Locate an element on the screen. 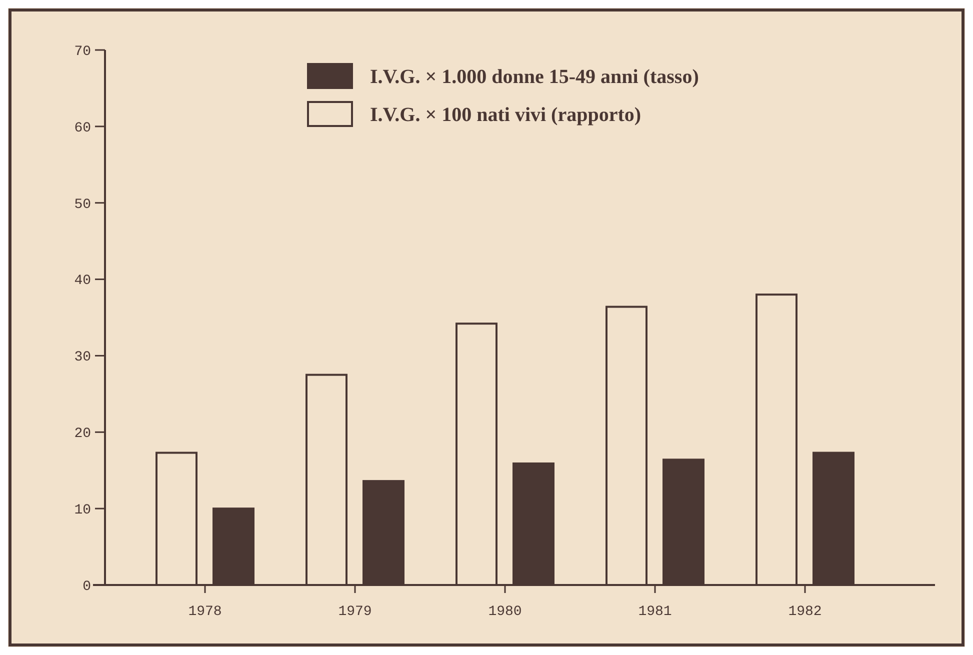 The image size is (973, 655). y-tick-label: 70 is located at coordinates (82, 52).